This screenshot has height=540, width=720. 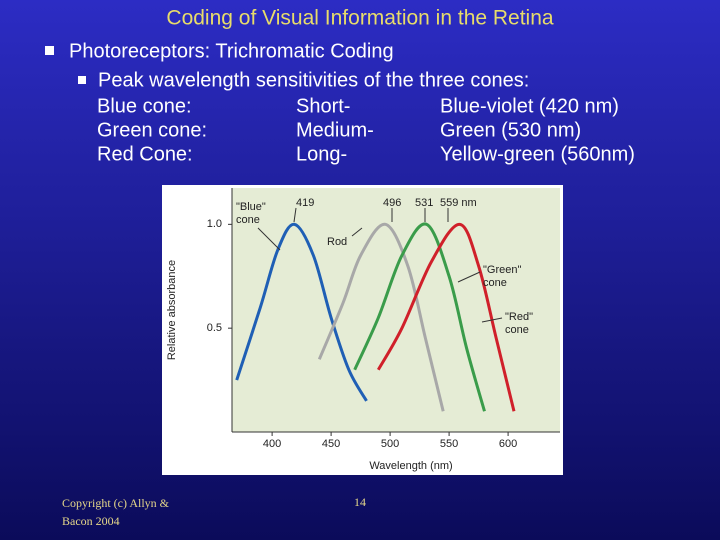 I want to click on copyright: Bacon 2004, so click(x=91, y=521).